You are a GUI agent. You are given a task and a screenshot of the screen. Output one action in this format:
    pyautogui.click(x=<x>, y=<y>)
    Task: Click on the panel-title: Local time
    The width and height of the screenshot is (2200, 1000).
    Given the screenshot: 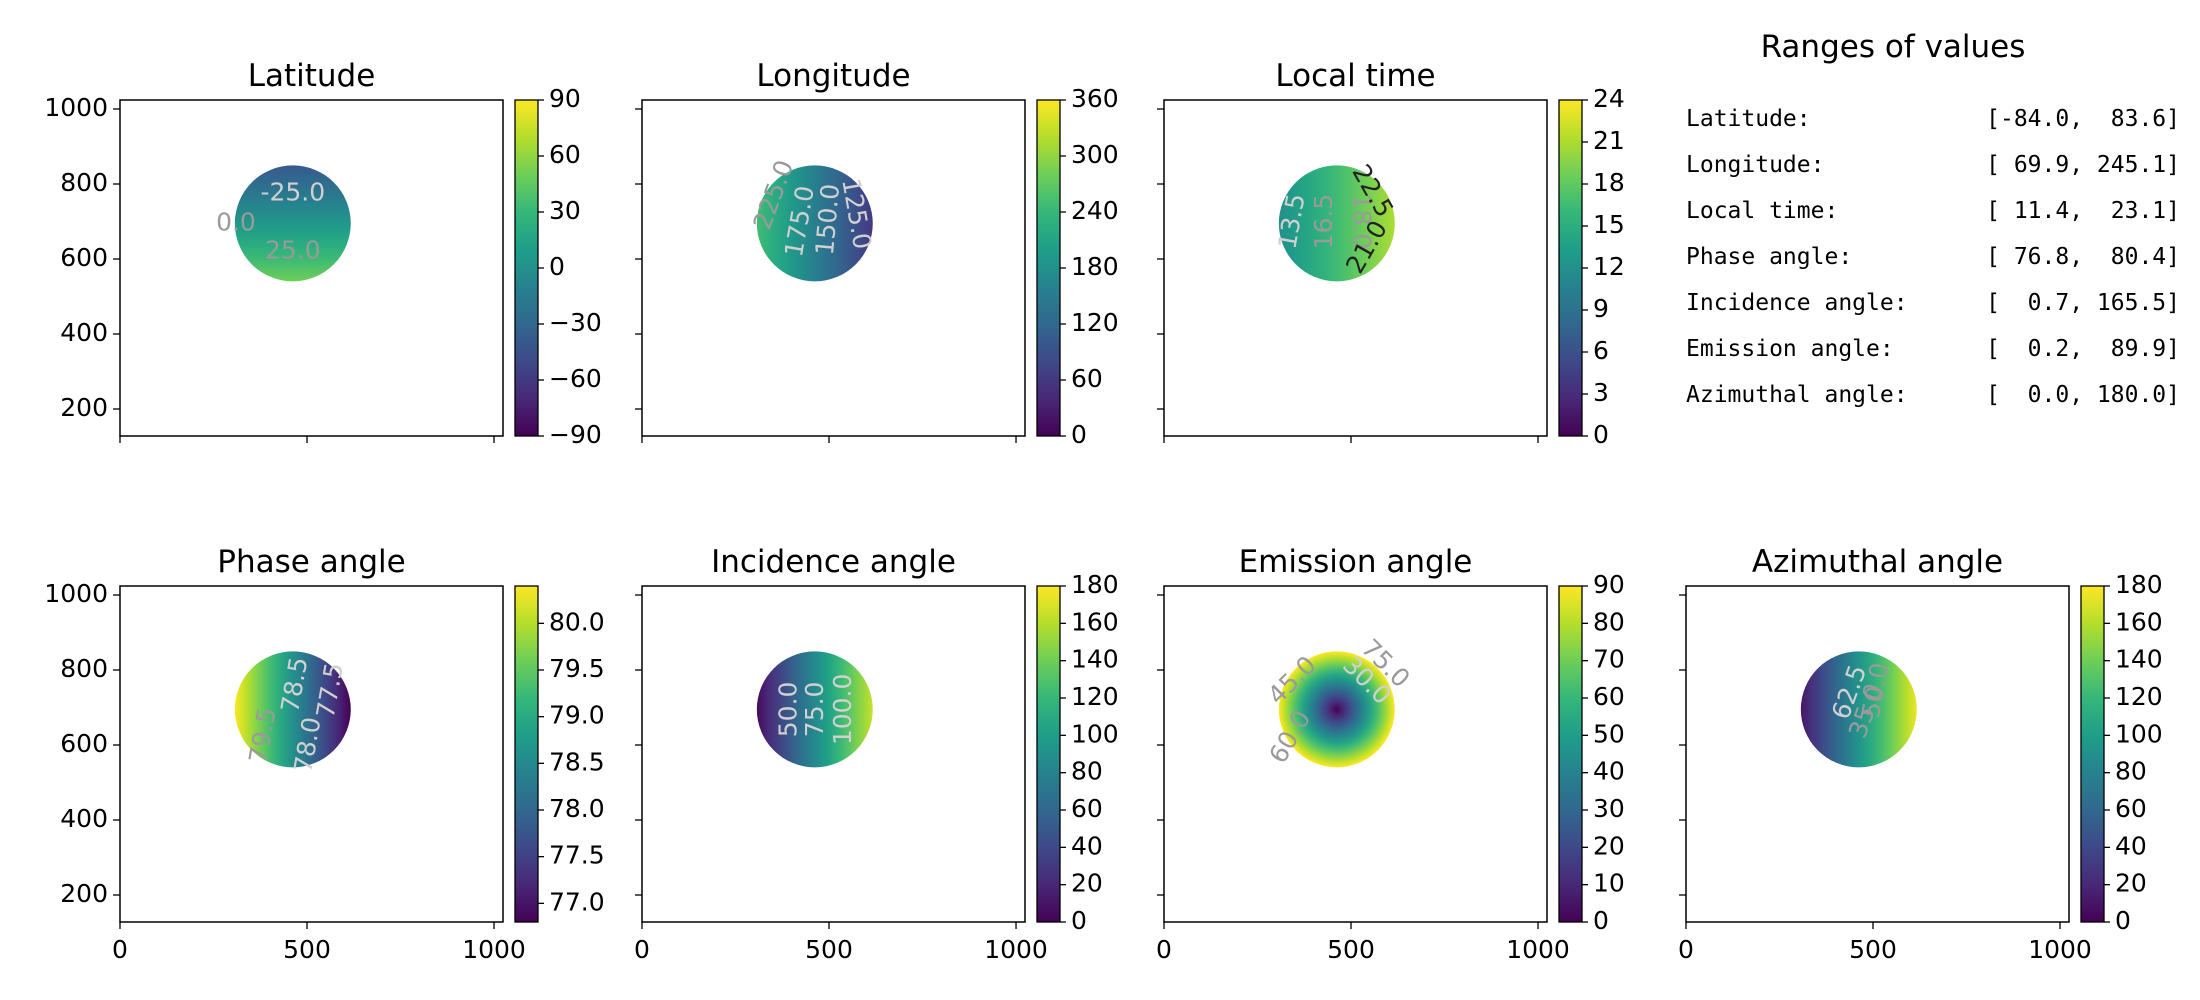 What is the action you would take?
    pyautogui.click(x=1355, y=76)
    